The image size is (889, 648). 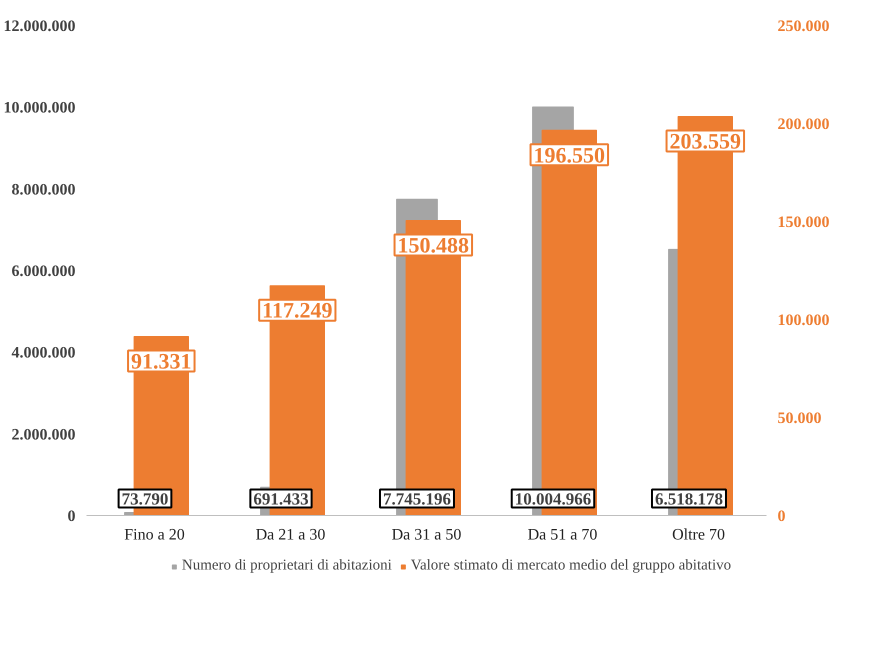 I want to click on data-label: 117.249, so click(x=297, y=310).